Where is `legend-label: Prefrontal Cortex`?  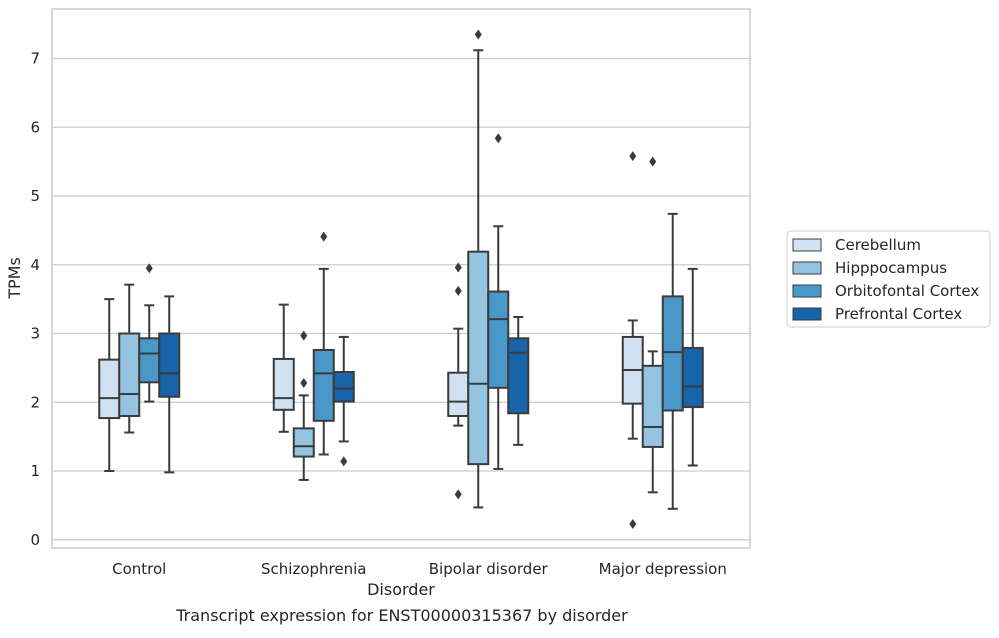
legend-label: Prefrontal Cortex is located at coordinates (898, 314).